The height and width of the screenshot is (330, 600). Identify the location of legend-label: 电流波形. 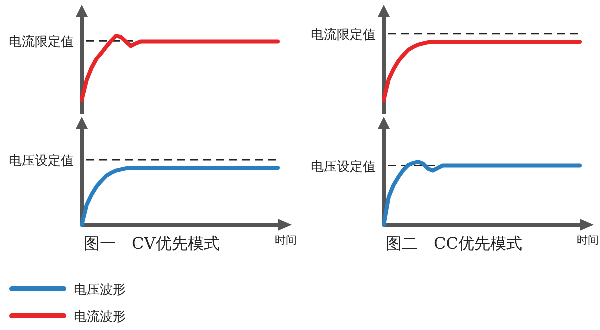
(100, 317).